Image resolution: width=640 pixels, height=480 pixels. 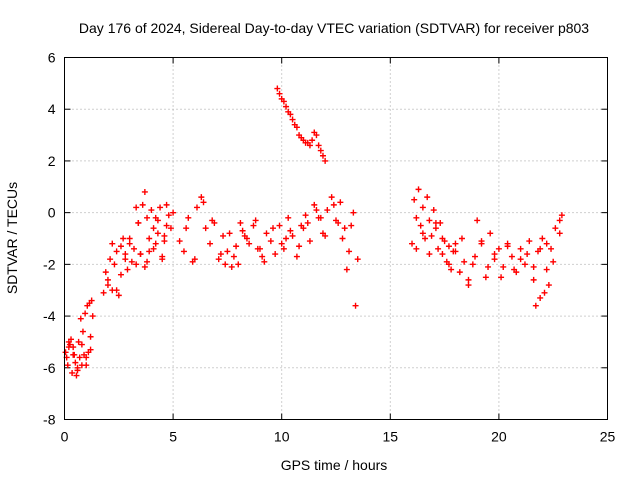 I want to click on y-tick-label: 4, so click(x=52, y=109).